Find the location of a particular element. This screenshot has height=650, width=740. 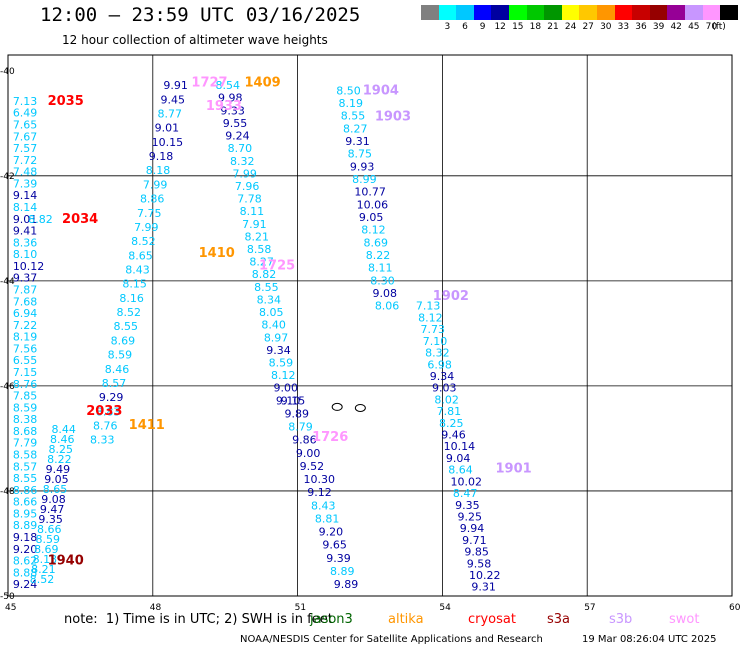

swh-value: 7.65 is located at coordinates (25, 124).